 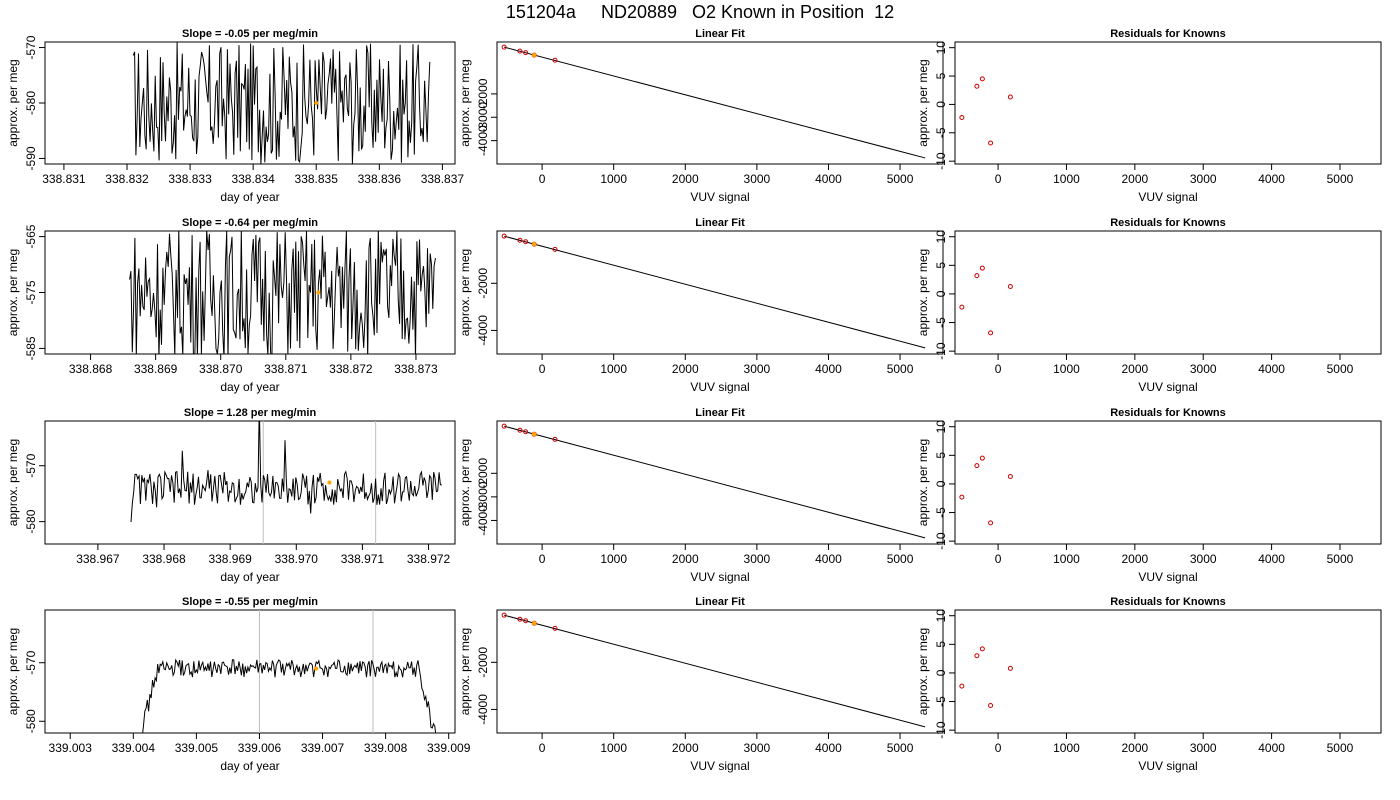 I want to click on panel-r1c1-ylabel: approx. per meg, so click(x=13, y=102).